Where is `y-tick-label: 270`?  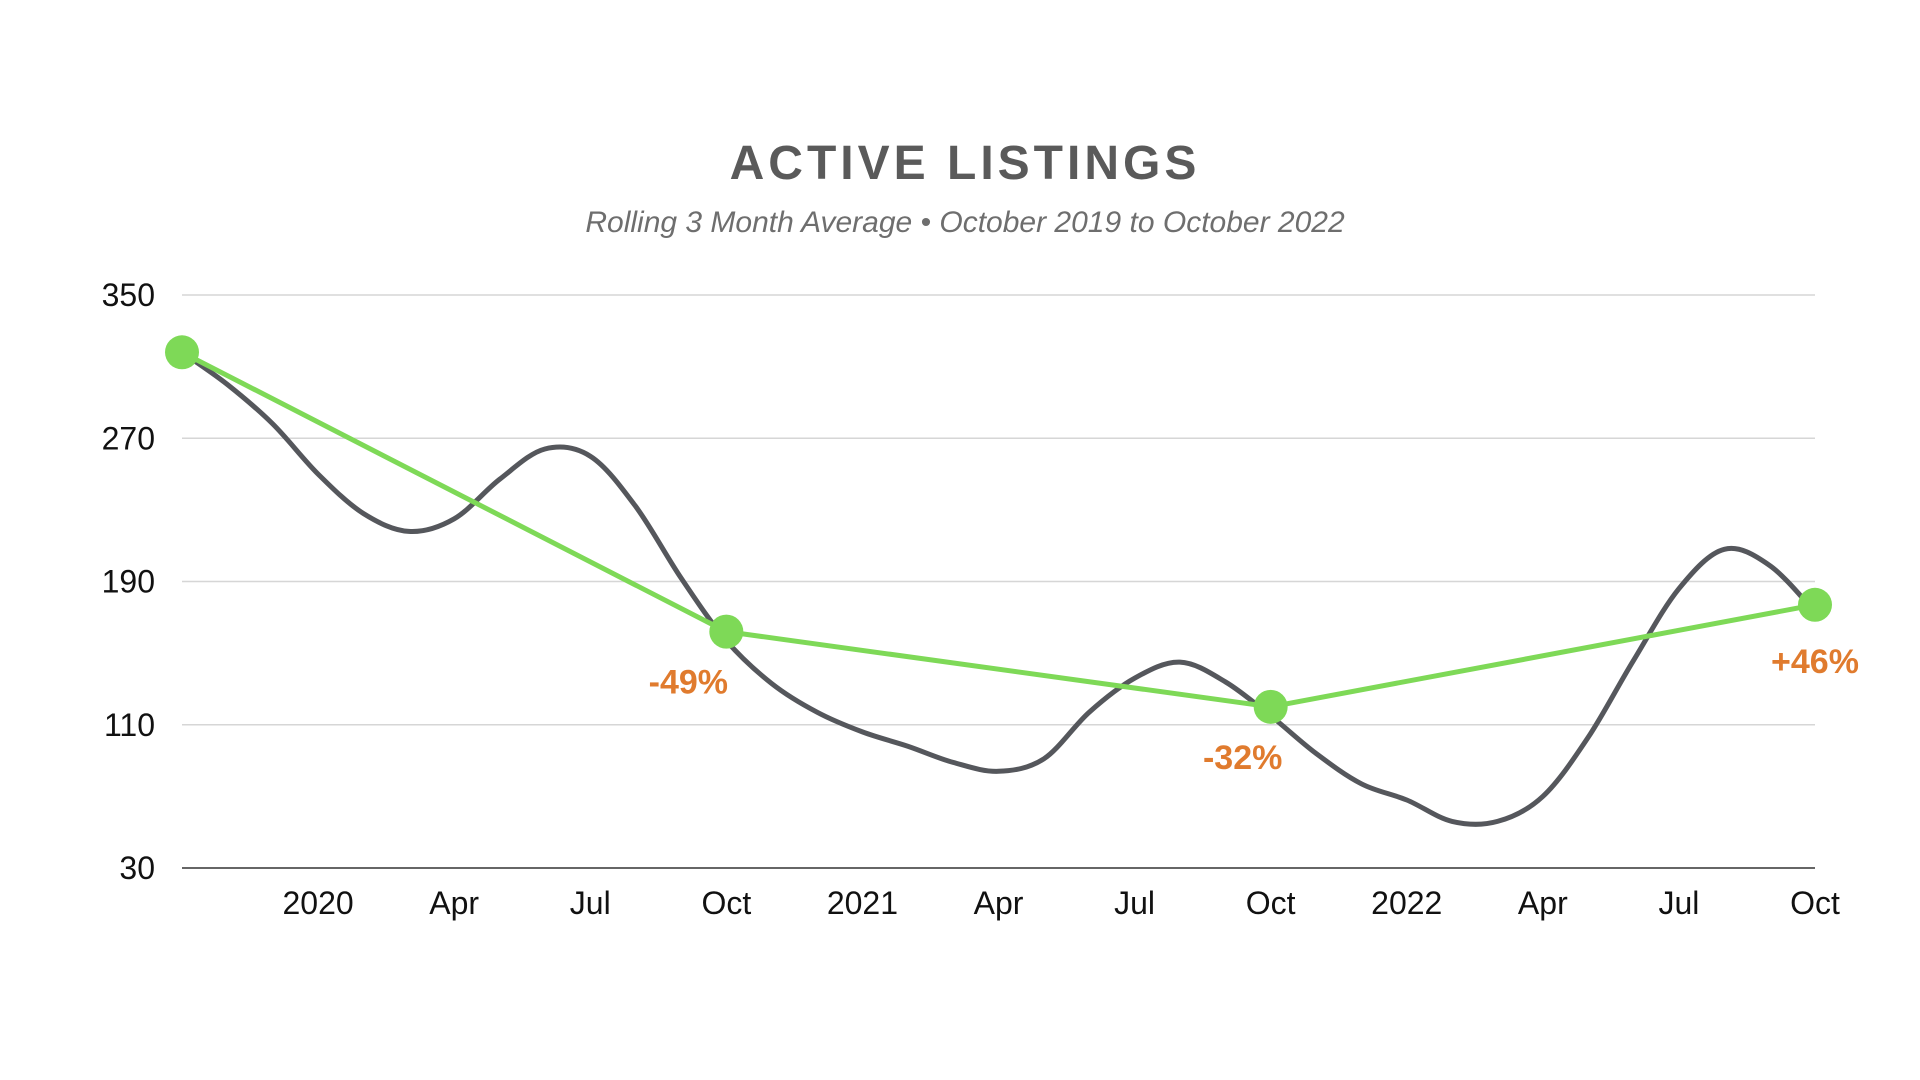
y-tick-label: 270 is located at coordinates (128, 438).